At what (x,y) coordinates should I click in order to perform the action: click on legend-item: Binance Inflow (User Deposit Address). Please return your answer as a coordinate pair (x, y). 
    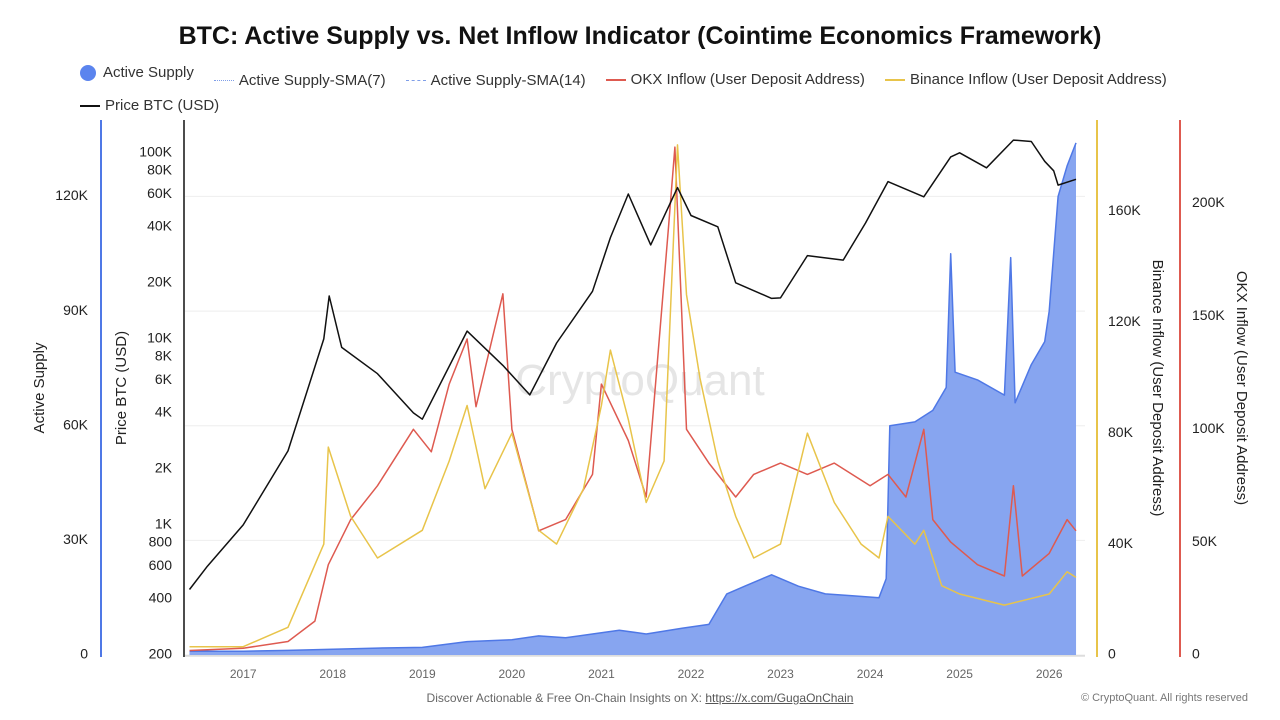
    Looking at the image, I should click on (1025, 80).